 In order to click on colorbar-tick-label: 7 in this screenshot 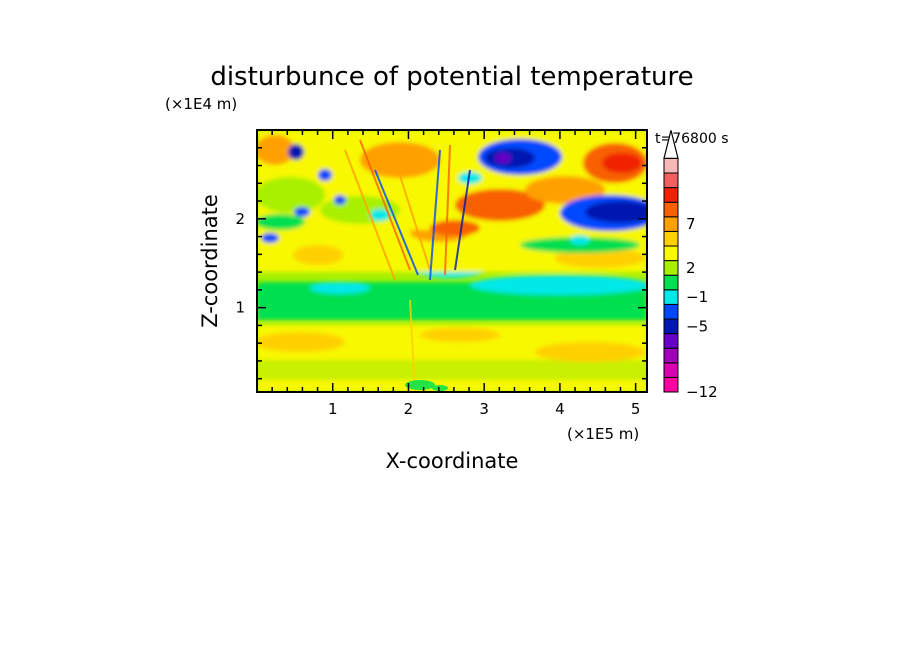, I will do `click(691, 224)`.